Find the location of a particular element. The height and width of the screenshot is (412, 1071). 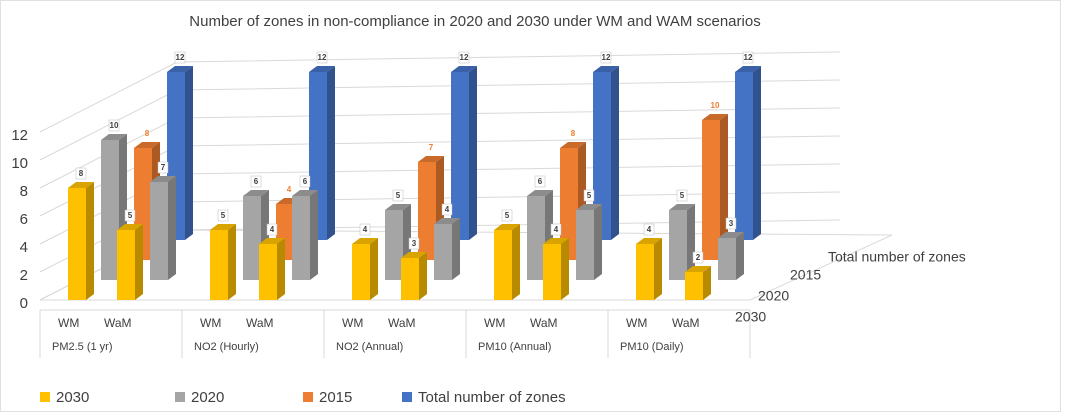

y-tick-label: 12 is located at coordinates (19, 135).